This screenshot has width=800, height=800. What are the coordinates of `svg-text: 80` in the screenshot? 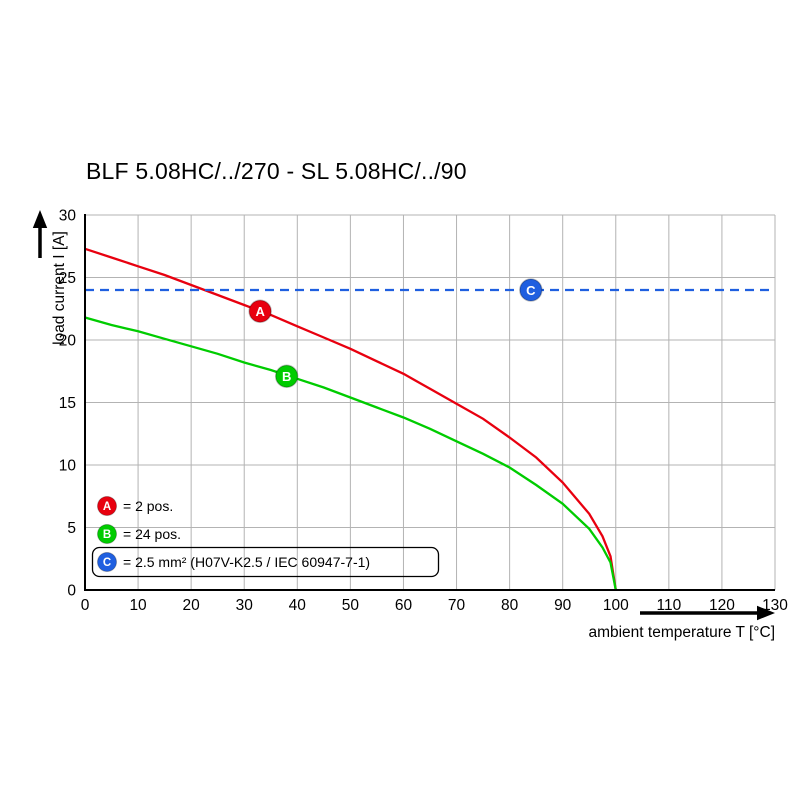 It's located at (510, 605).